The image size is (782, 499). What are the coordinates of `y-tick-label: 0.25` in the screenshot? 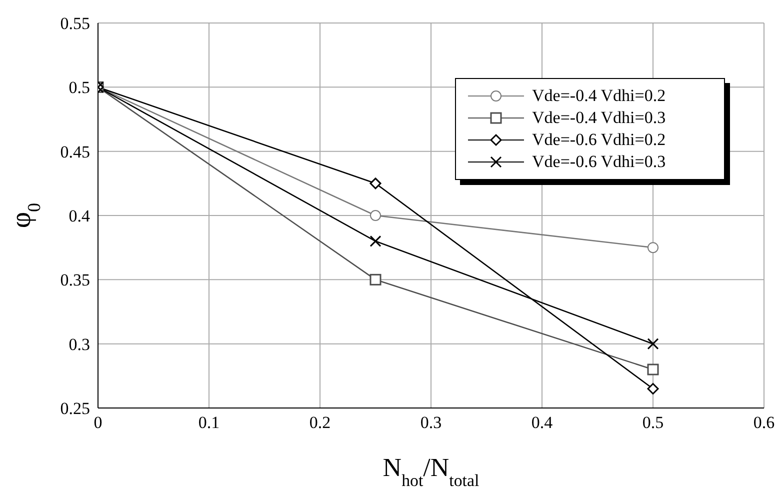 It's located at (75, 408).